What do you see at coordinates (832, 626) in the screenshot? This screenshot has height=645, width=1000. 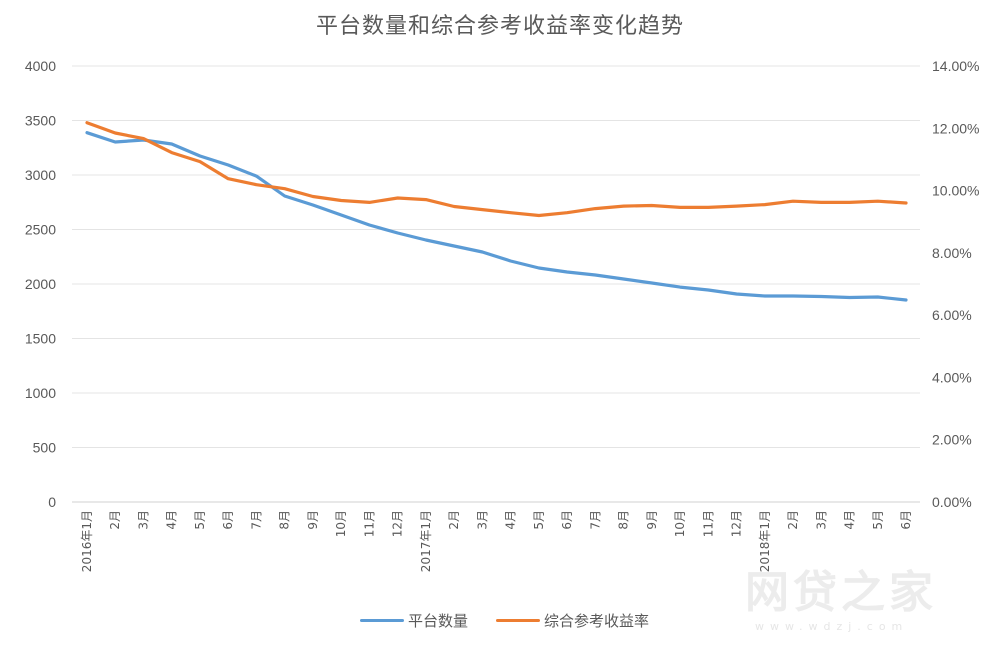 I see `watermark-url: www.wdzj.com` at bounding box center [832, 626].